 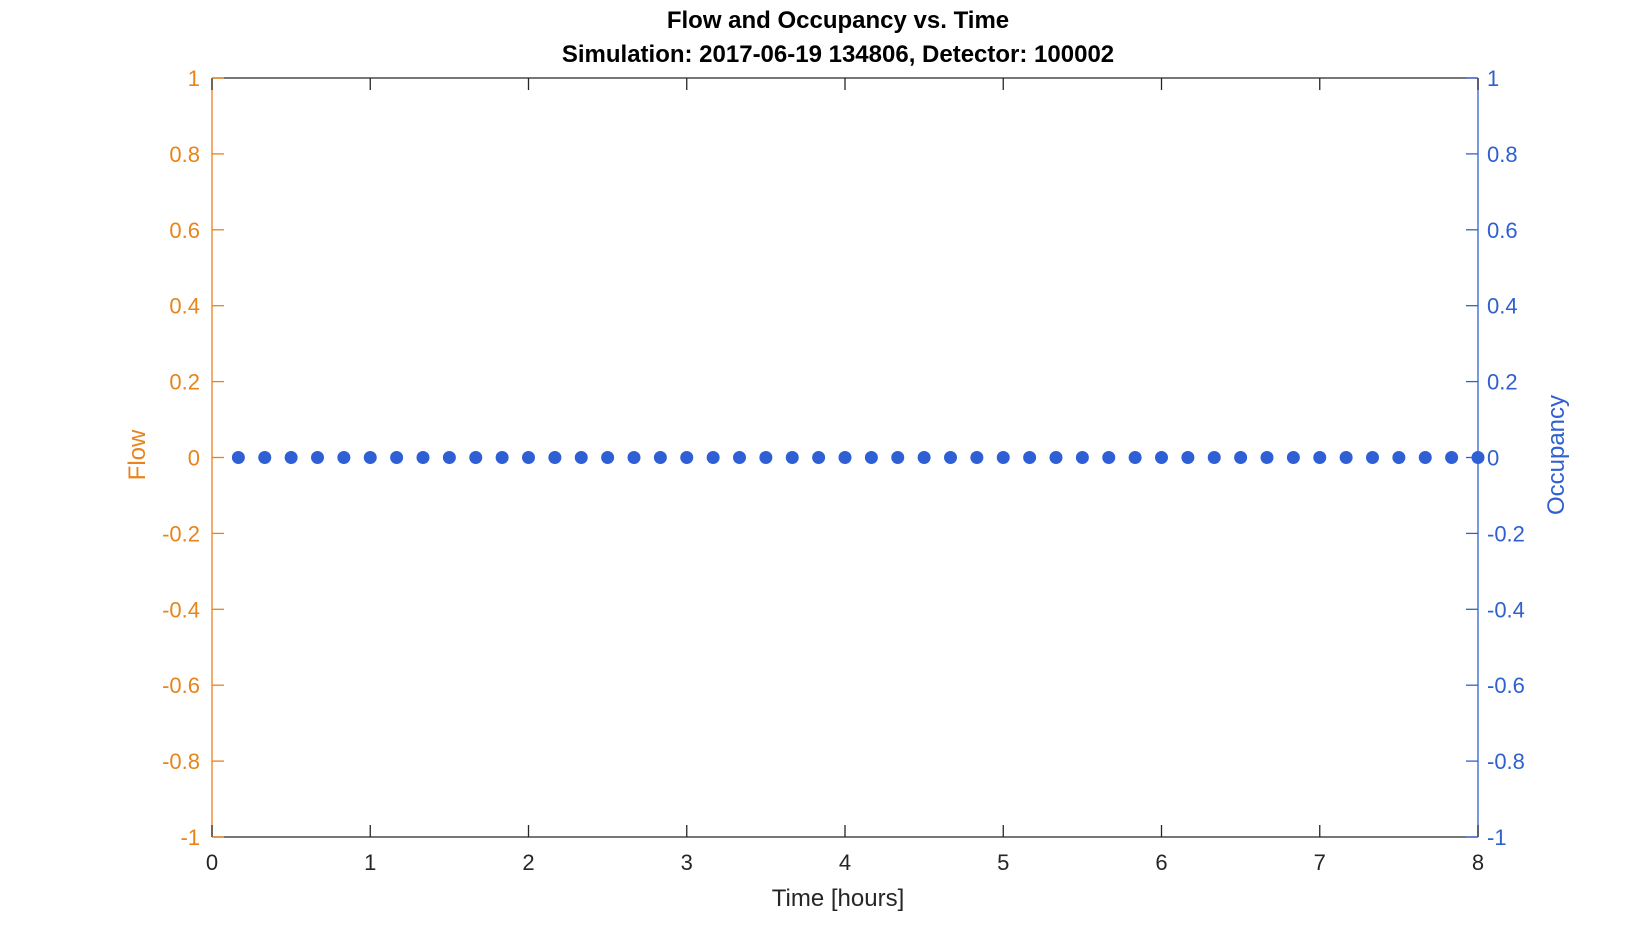 What do you see at coordinates (370, 862) in the screenshot?
I see `x-tick-label: 1` at bounding box center [370, 862].